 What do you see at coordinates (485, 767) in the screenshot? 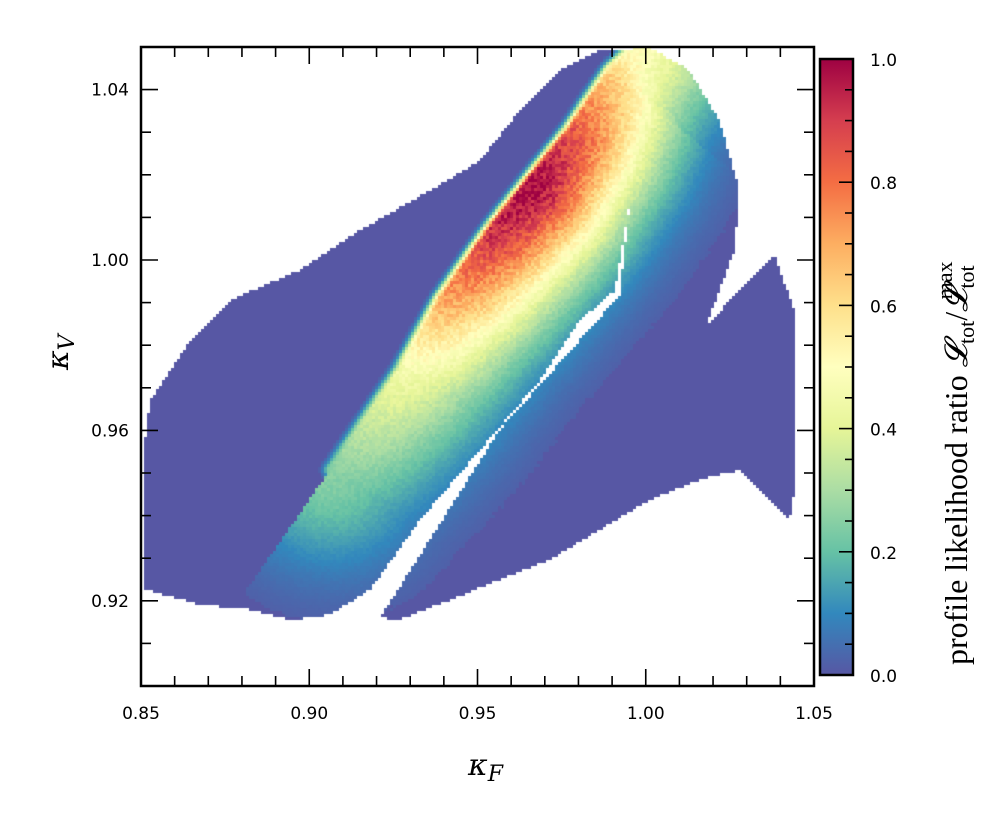
I see `x-axis-label: κF` at bounding box center [485, 767].